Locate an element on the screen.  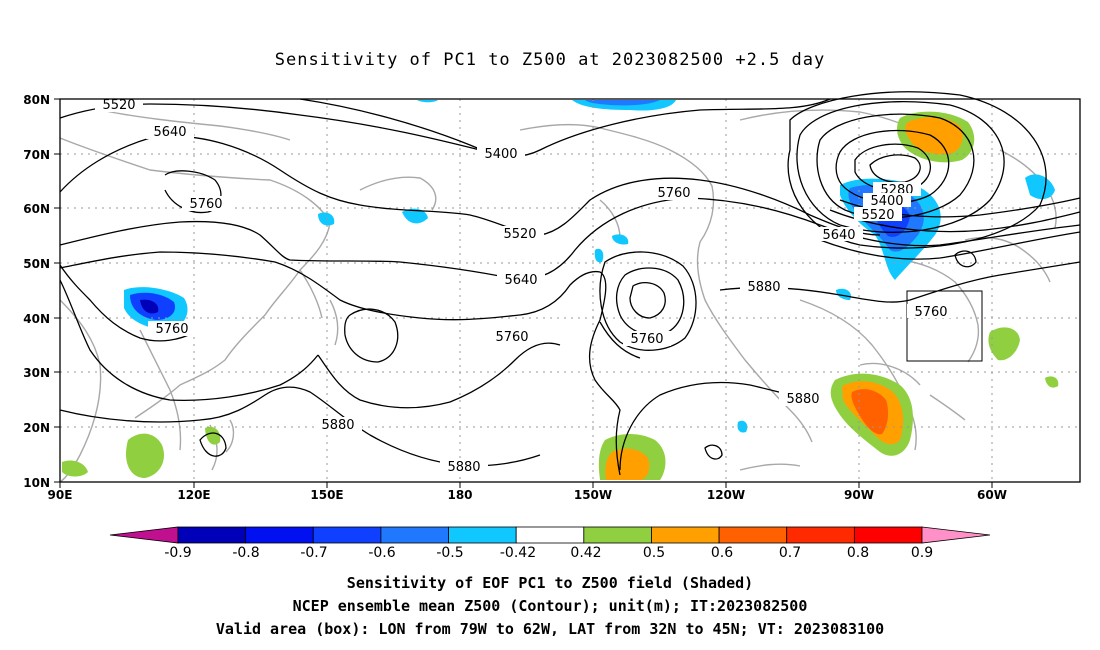
lat-label: 10N is located at coordinates (36, 483).